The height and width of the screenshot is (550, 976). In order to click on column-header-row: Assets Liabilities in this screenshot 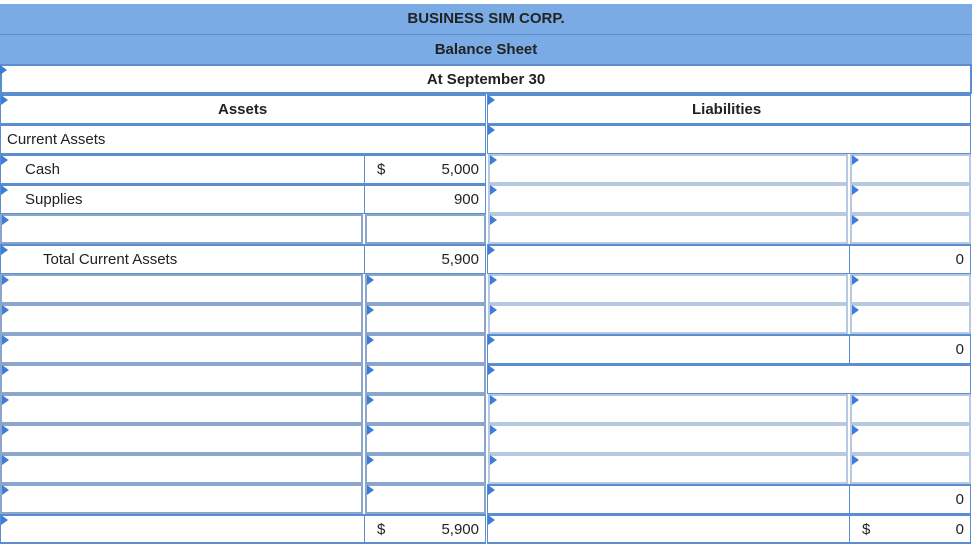, I will do `click(488, 109)`.